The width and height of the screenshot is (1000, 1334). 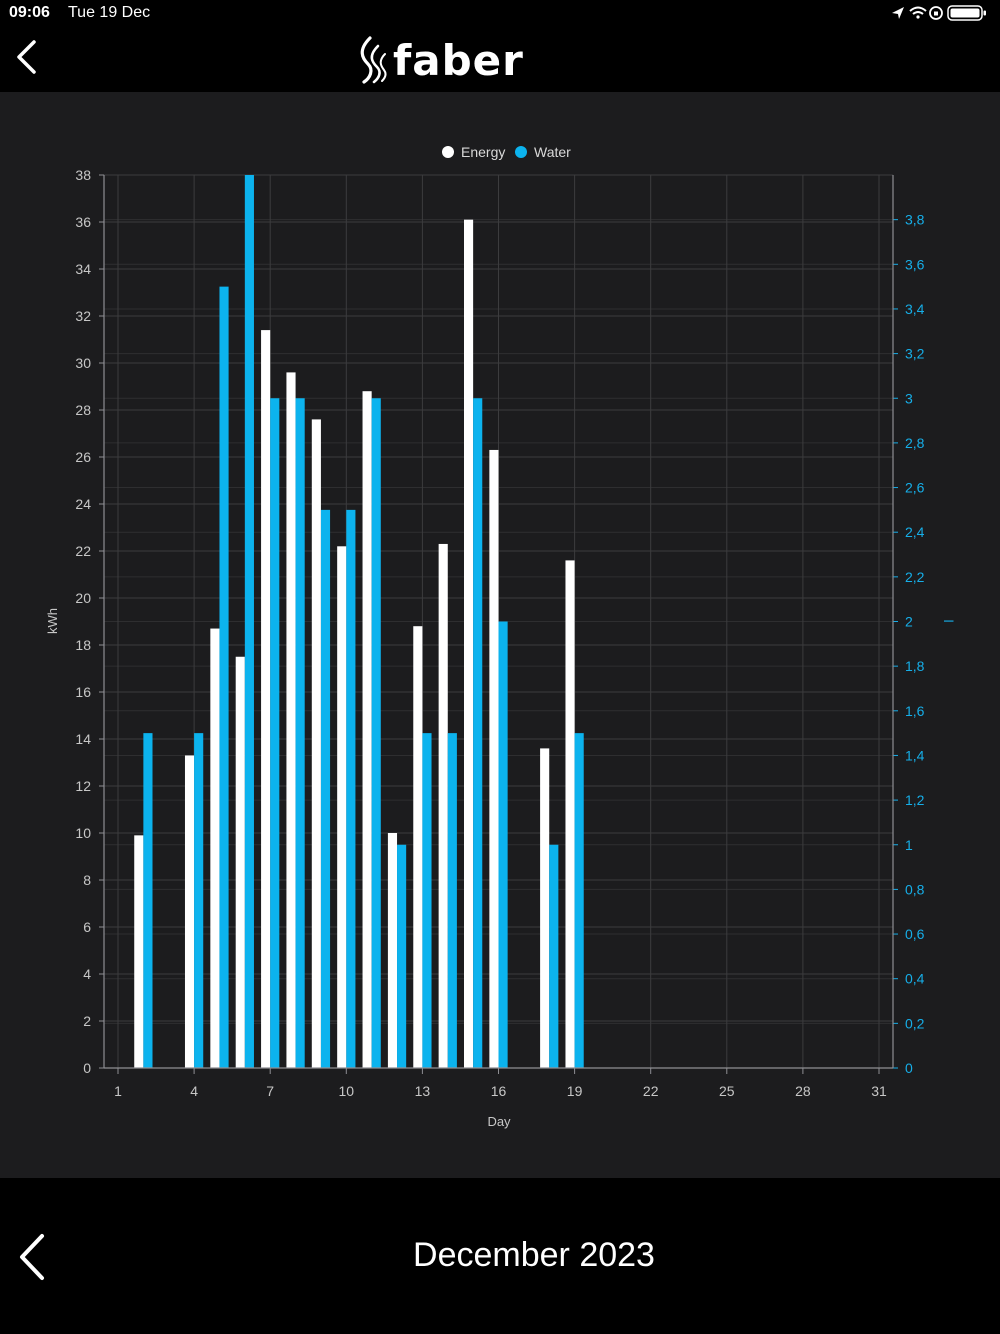 I want to click on legend: Energy Water, so click(x=506, y=152).